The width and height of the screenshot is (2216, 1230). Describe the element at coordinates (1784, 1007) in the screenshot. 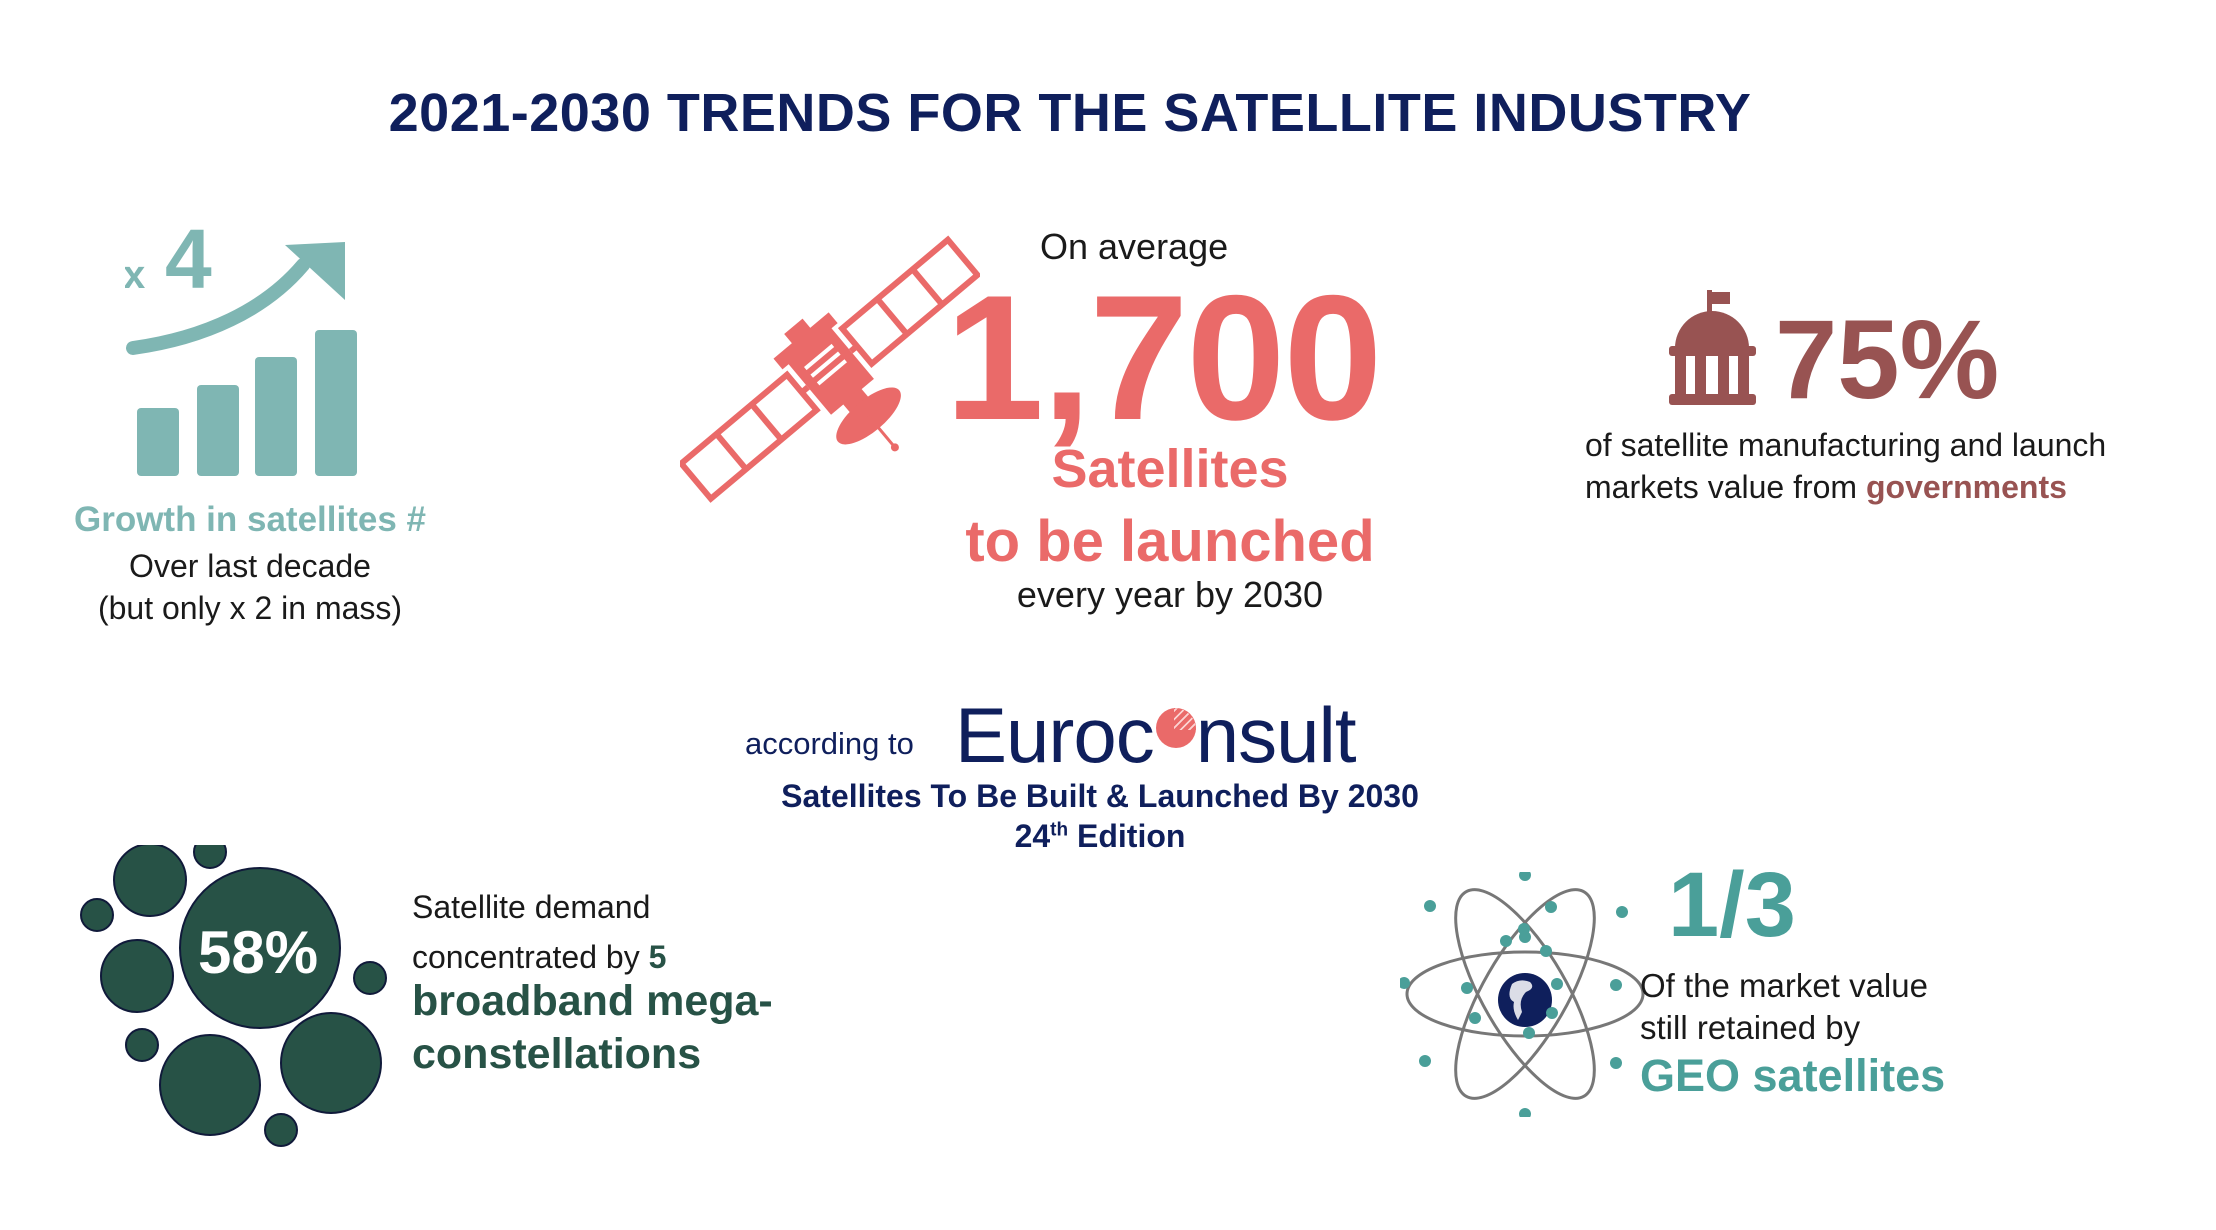

I see `geo-text: Of the market value still retained by` at that location.